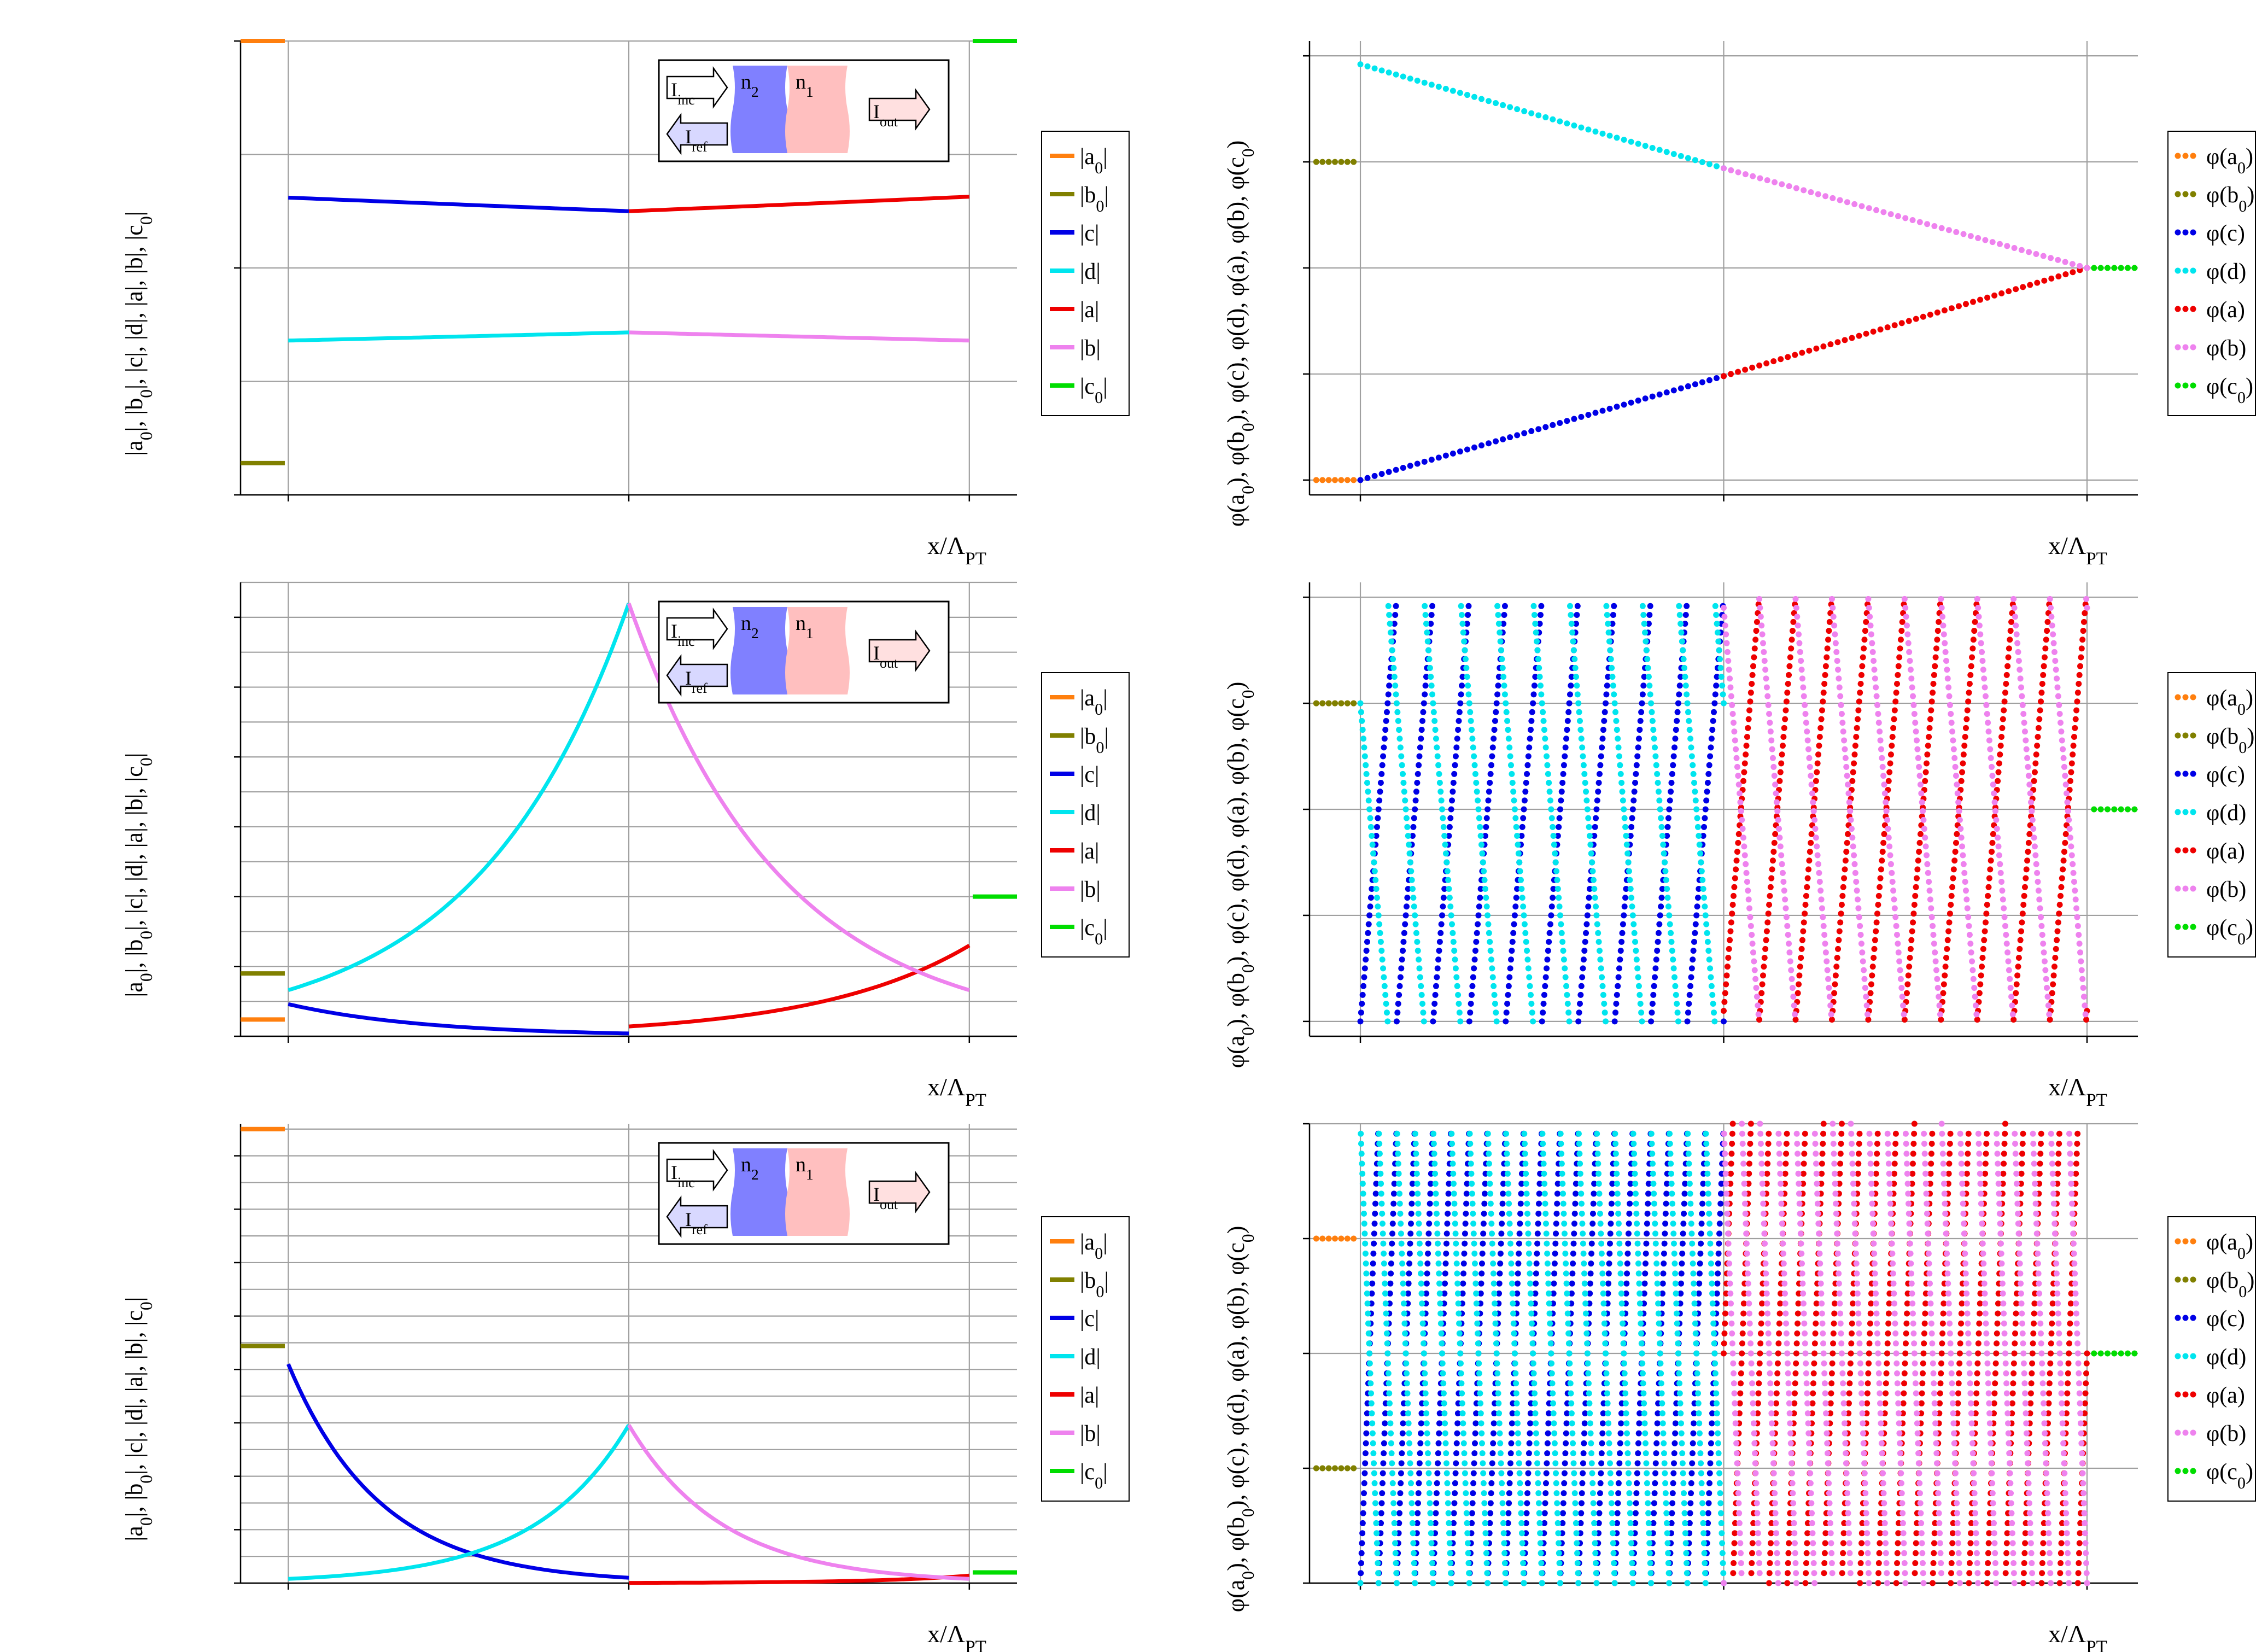  Describe the element at coordinates (683, 1175) in the screenshot. I see `inset-label-inc: Iinc` at that location.